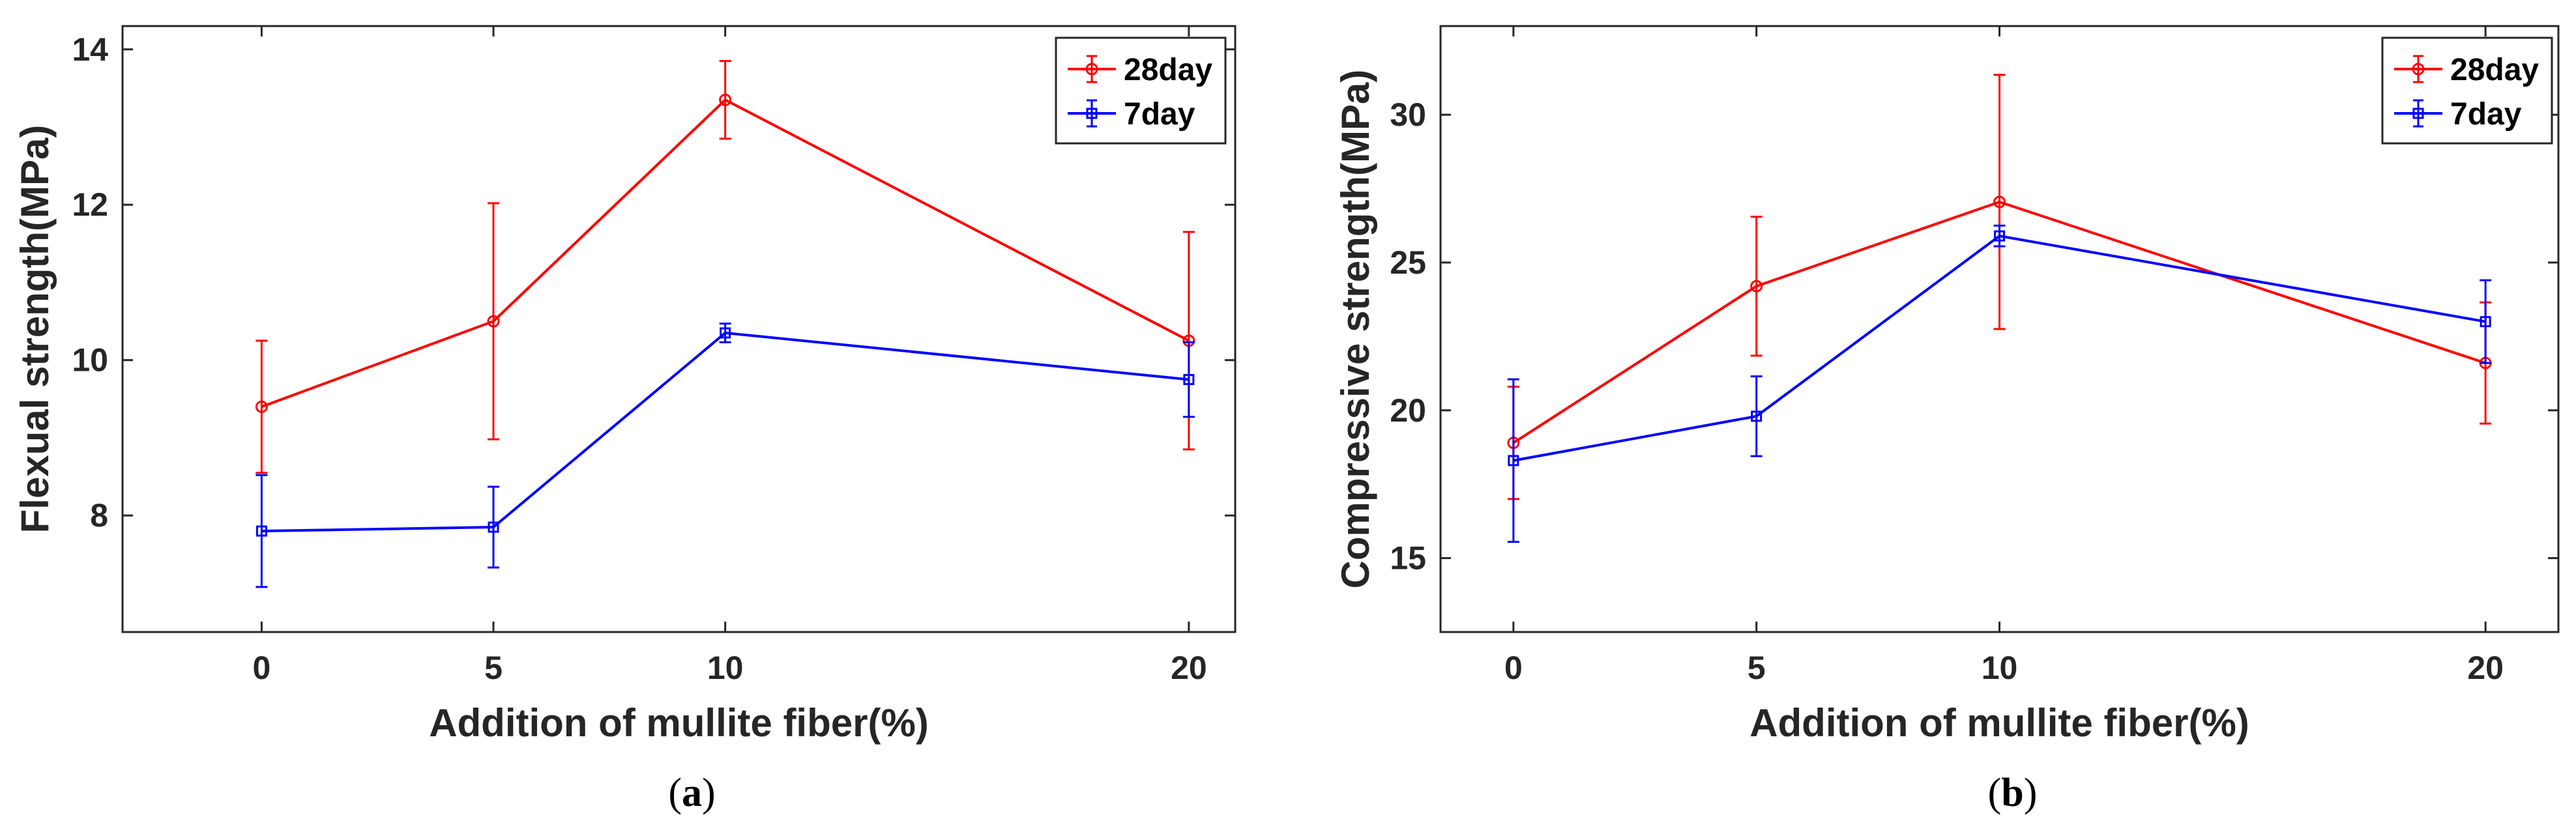 This screenshot has height=834, width=2576. Describe the element at coordinates (35, 329) in the screenshot. I see `y-axis-label: Flexual strength(MPa)` at that location.